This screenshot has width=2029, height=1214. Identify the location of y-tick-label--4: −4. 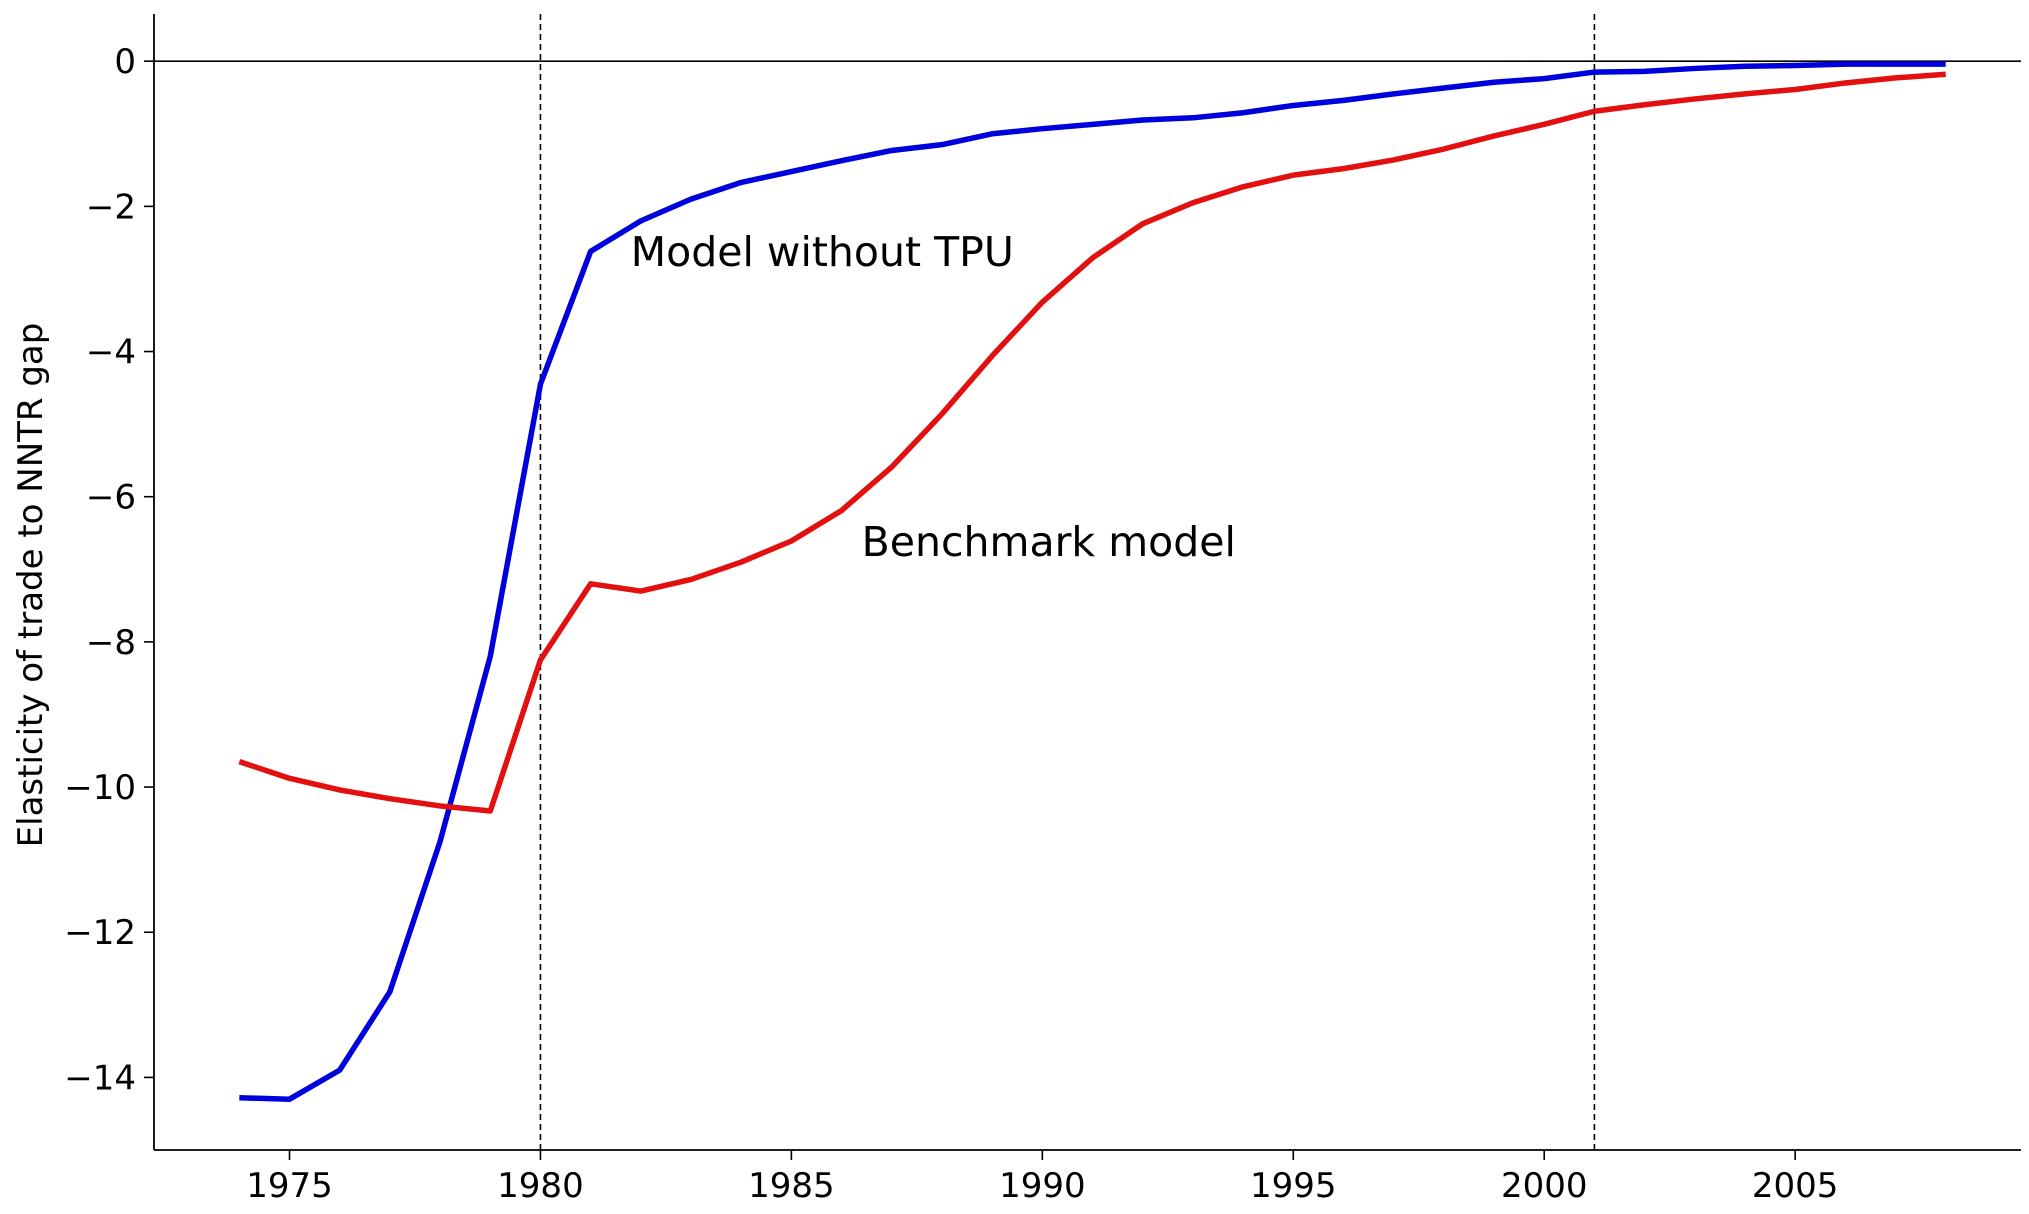
(111, 353).